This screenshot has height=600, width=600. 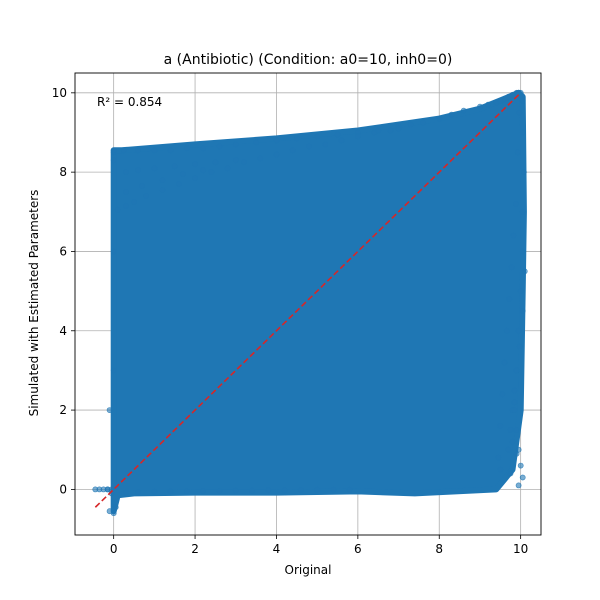 What do you see at coordinates (63, 410) in the screenshot?
I see `y-tick-label: 2` at bounding box center [63, 410].